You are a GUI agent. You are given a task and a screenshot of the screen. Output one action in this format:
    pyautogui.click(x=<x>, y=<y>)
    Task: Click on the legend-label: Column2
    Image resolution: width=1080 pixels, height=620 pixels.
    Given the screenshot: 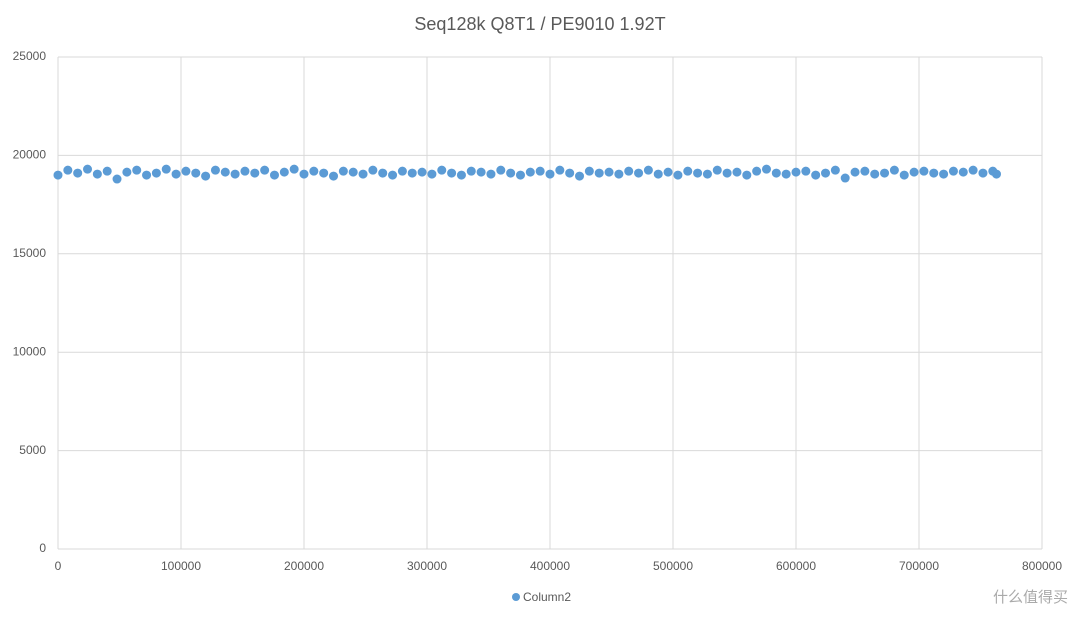 What is the action you would take?
    pyautogui.click(x=547, y=597)
    